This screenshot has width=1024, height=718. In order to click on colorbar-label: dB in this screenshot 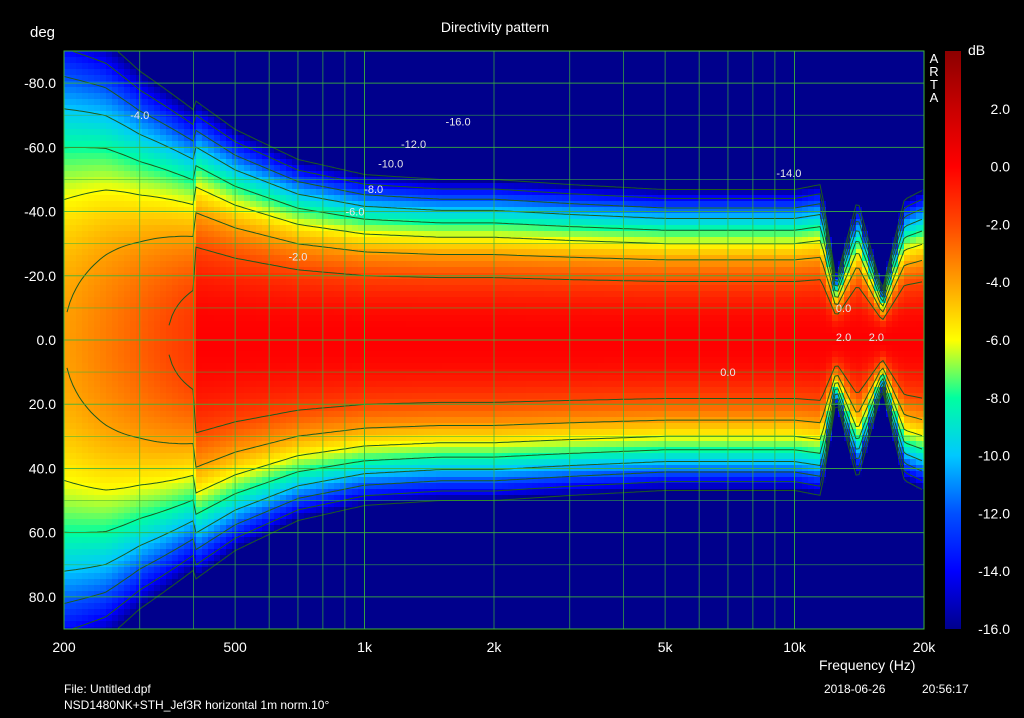, I will do `click(977, 50)`.